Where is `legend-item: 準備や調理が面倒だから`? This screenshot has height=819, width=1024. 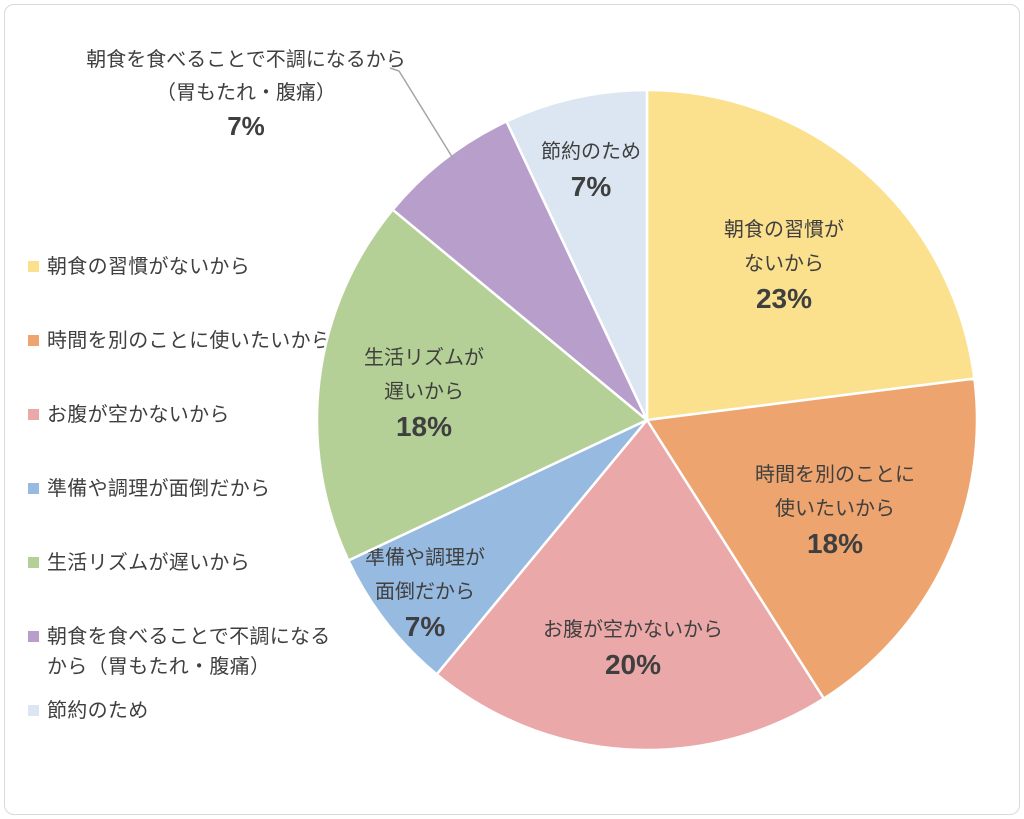 legend-item: 準備や調理が面倒だから is located at coordinates (188, 489).